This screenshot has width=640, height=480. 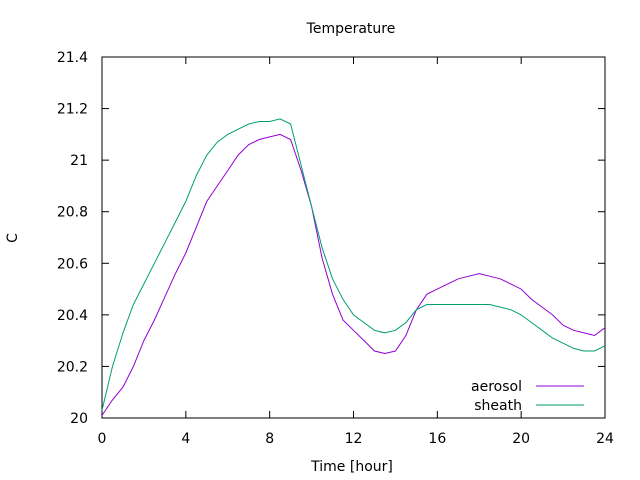 What do you see at coordinates (102, 439) in the screenshot?
I see `x-tick-label: 0` at bounding box center [102, 439].